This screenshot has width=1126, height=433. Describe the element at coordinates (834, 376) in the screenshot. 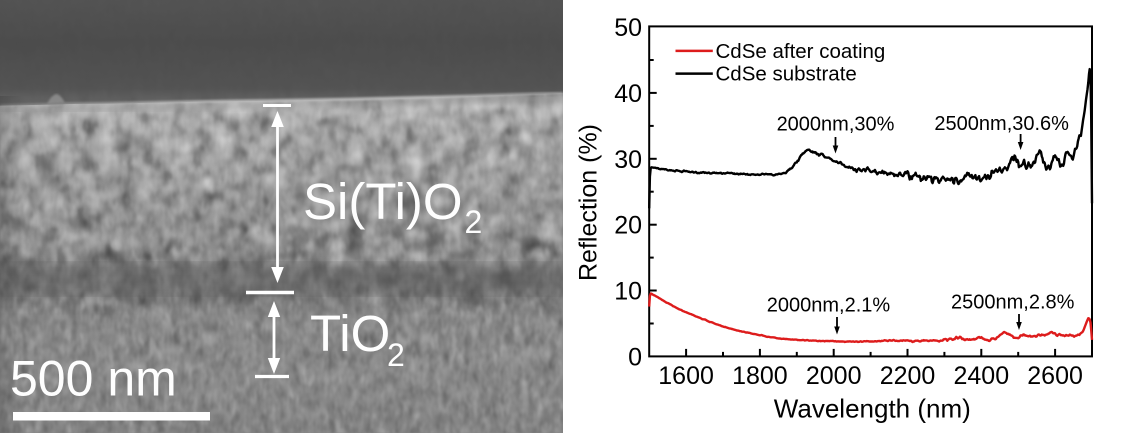

I see `svg-text: 2000` at that location.